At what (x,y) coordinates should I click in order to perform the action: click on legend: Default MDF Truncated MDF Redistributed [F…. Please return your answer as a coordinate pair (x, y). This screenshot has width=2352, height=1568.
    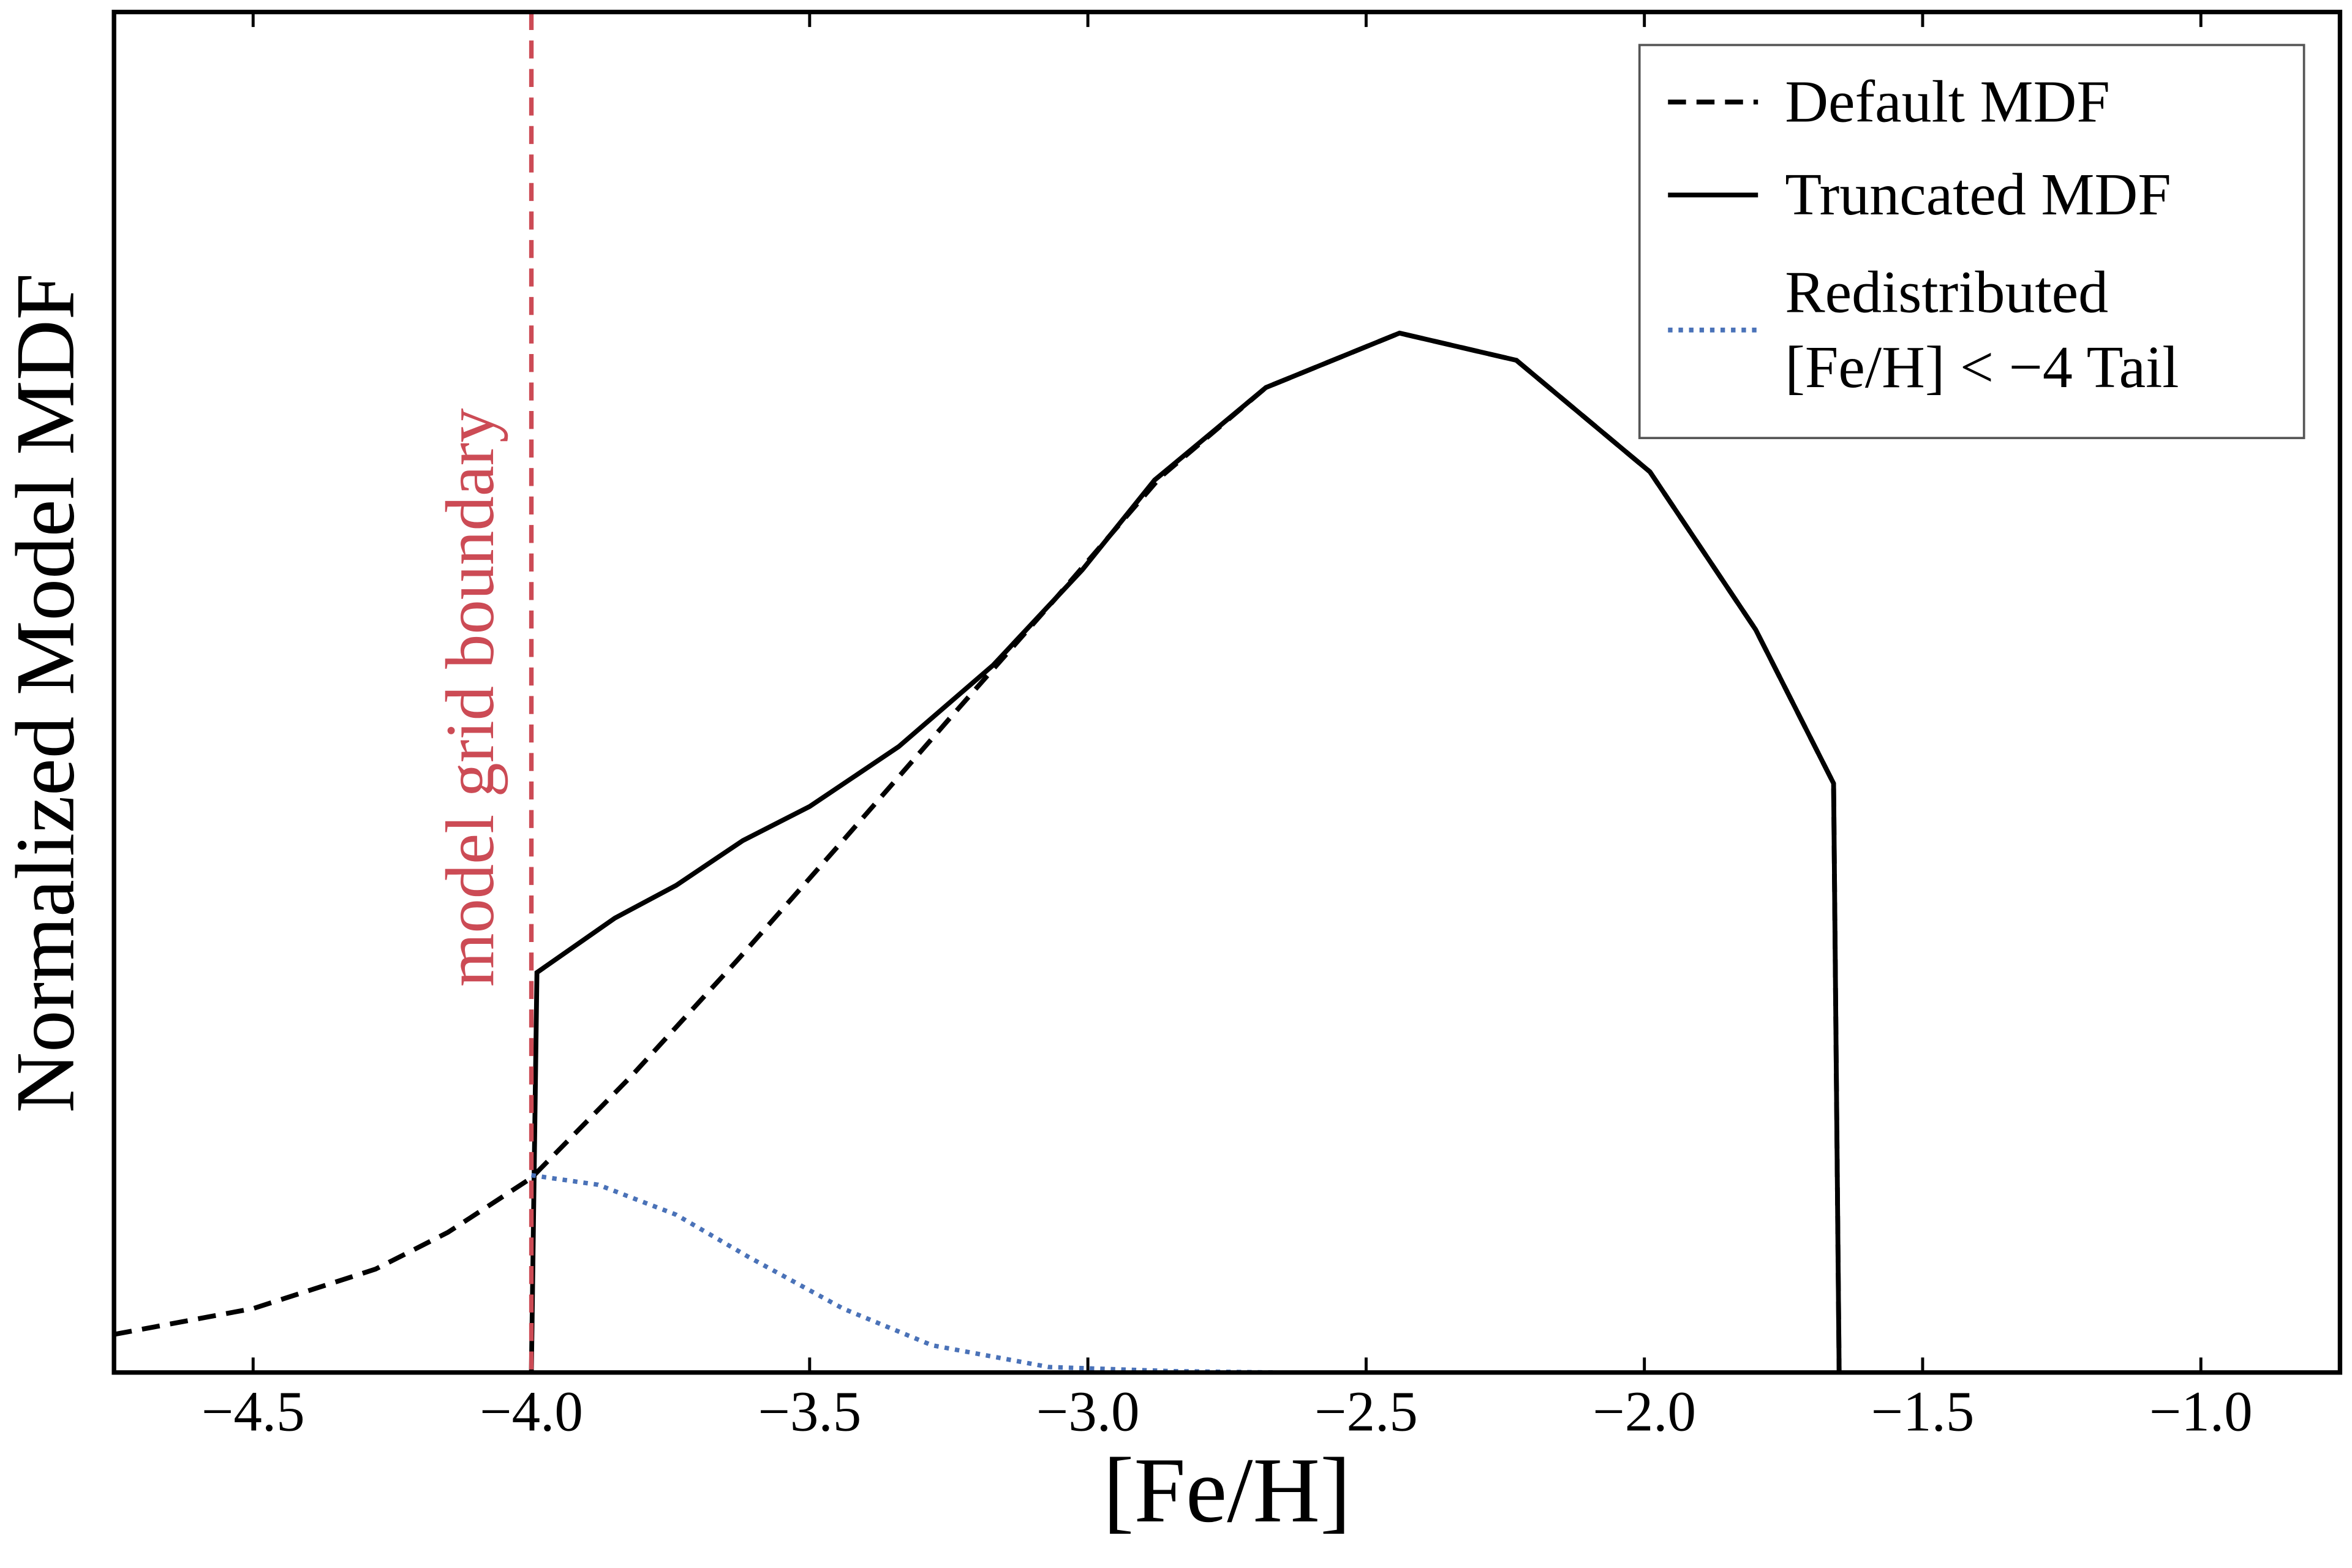
    Looking at the image, I should click on (1972, 241).